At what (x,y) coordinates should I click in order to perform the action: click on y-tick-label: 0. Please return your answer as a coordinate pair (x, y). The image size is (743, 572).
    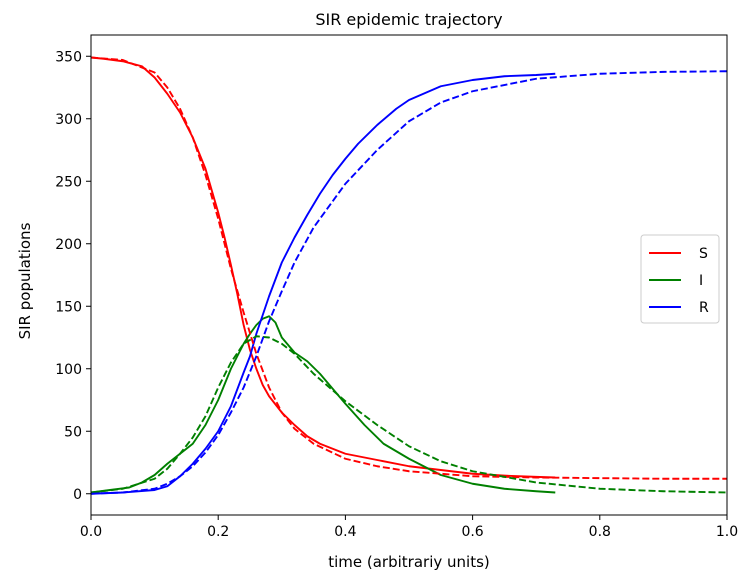
    Looking at the image, I should click on (77, 495).